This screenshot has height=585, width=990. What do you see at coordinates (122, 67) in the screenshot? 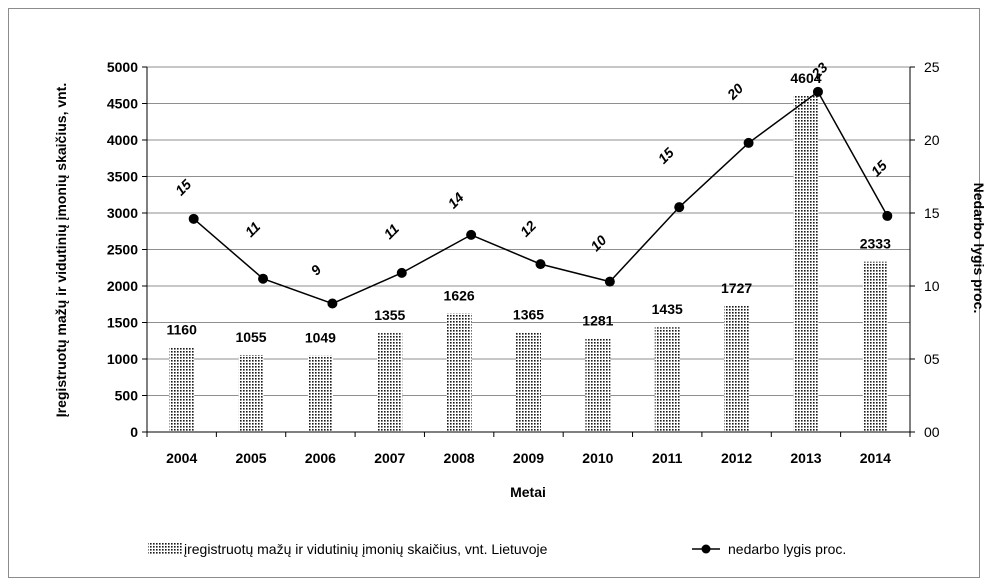
I see `y-tick-label: 5000` at bounding box center [122, 67].